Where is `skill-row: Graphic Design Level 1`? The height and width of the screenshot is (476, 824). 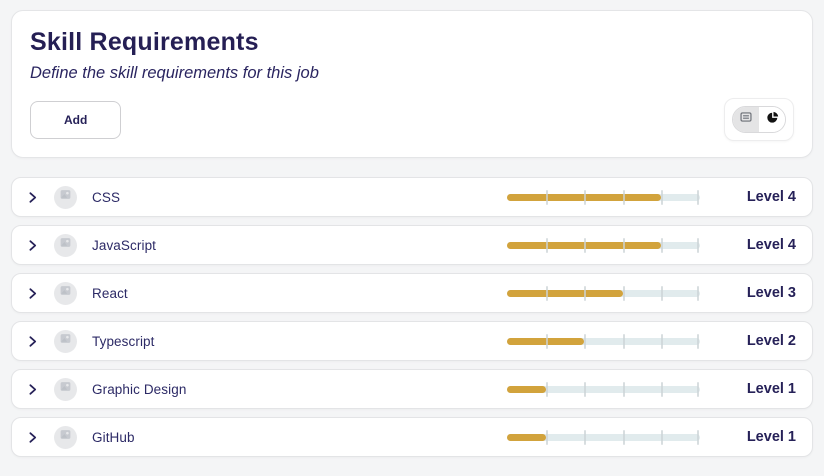 skill-row: Graphic Design Level 1 is located at coordinates (412, 389).